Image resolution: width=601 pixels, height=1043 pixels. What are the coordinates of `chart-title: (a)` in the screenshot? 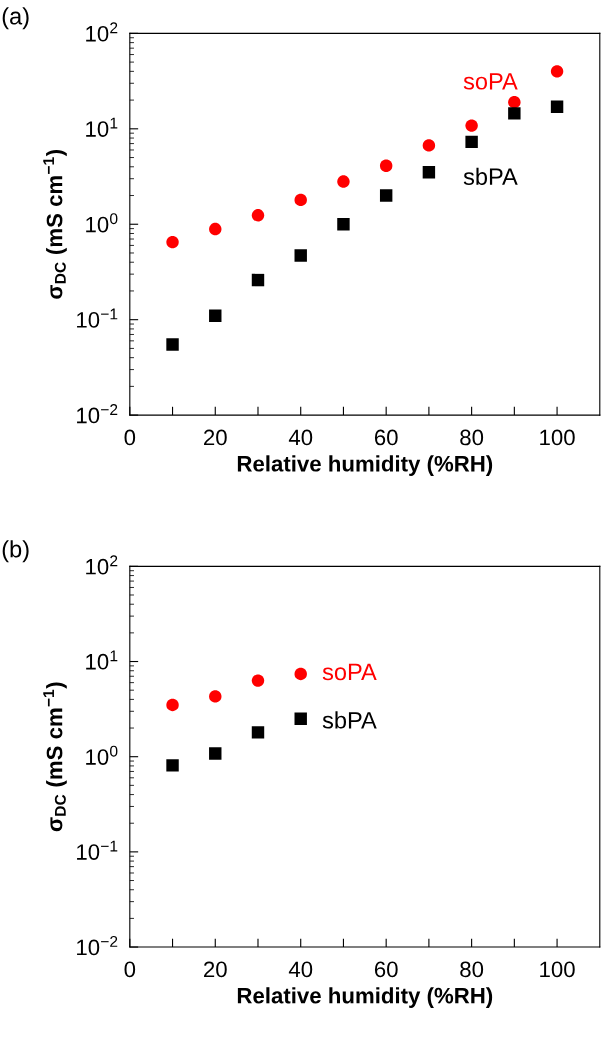 It's located at (15, 18).